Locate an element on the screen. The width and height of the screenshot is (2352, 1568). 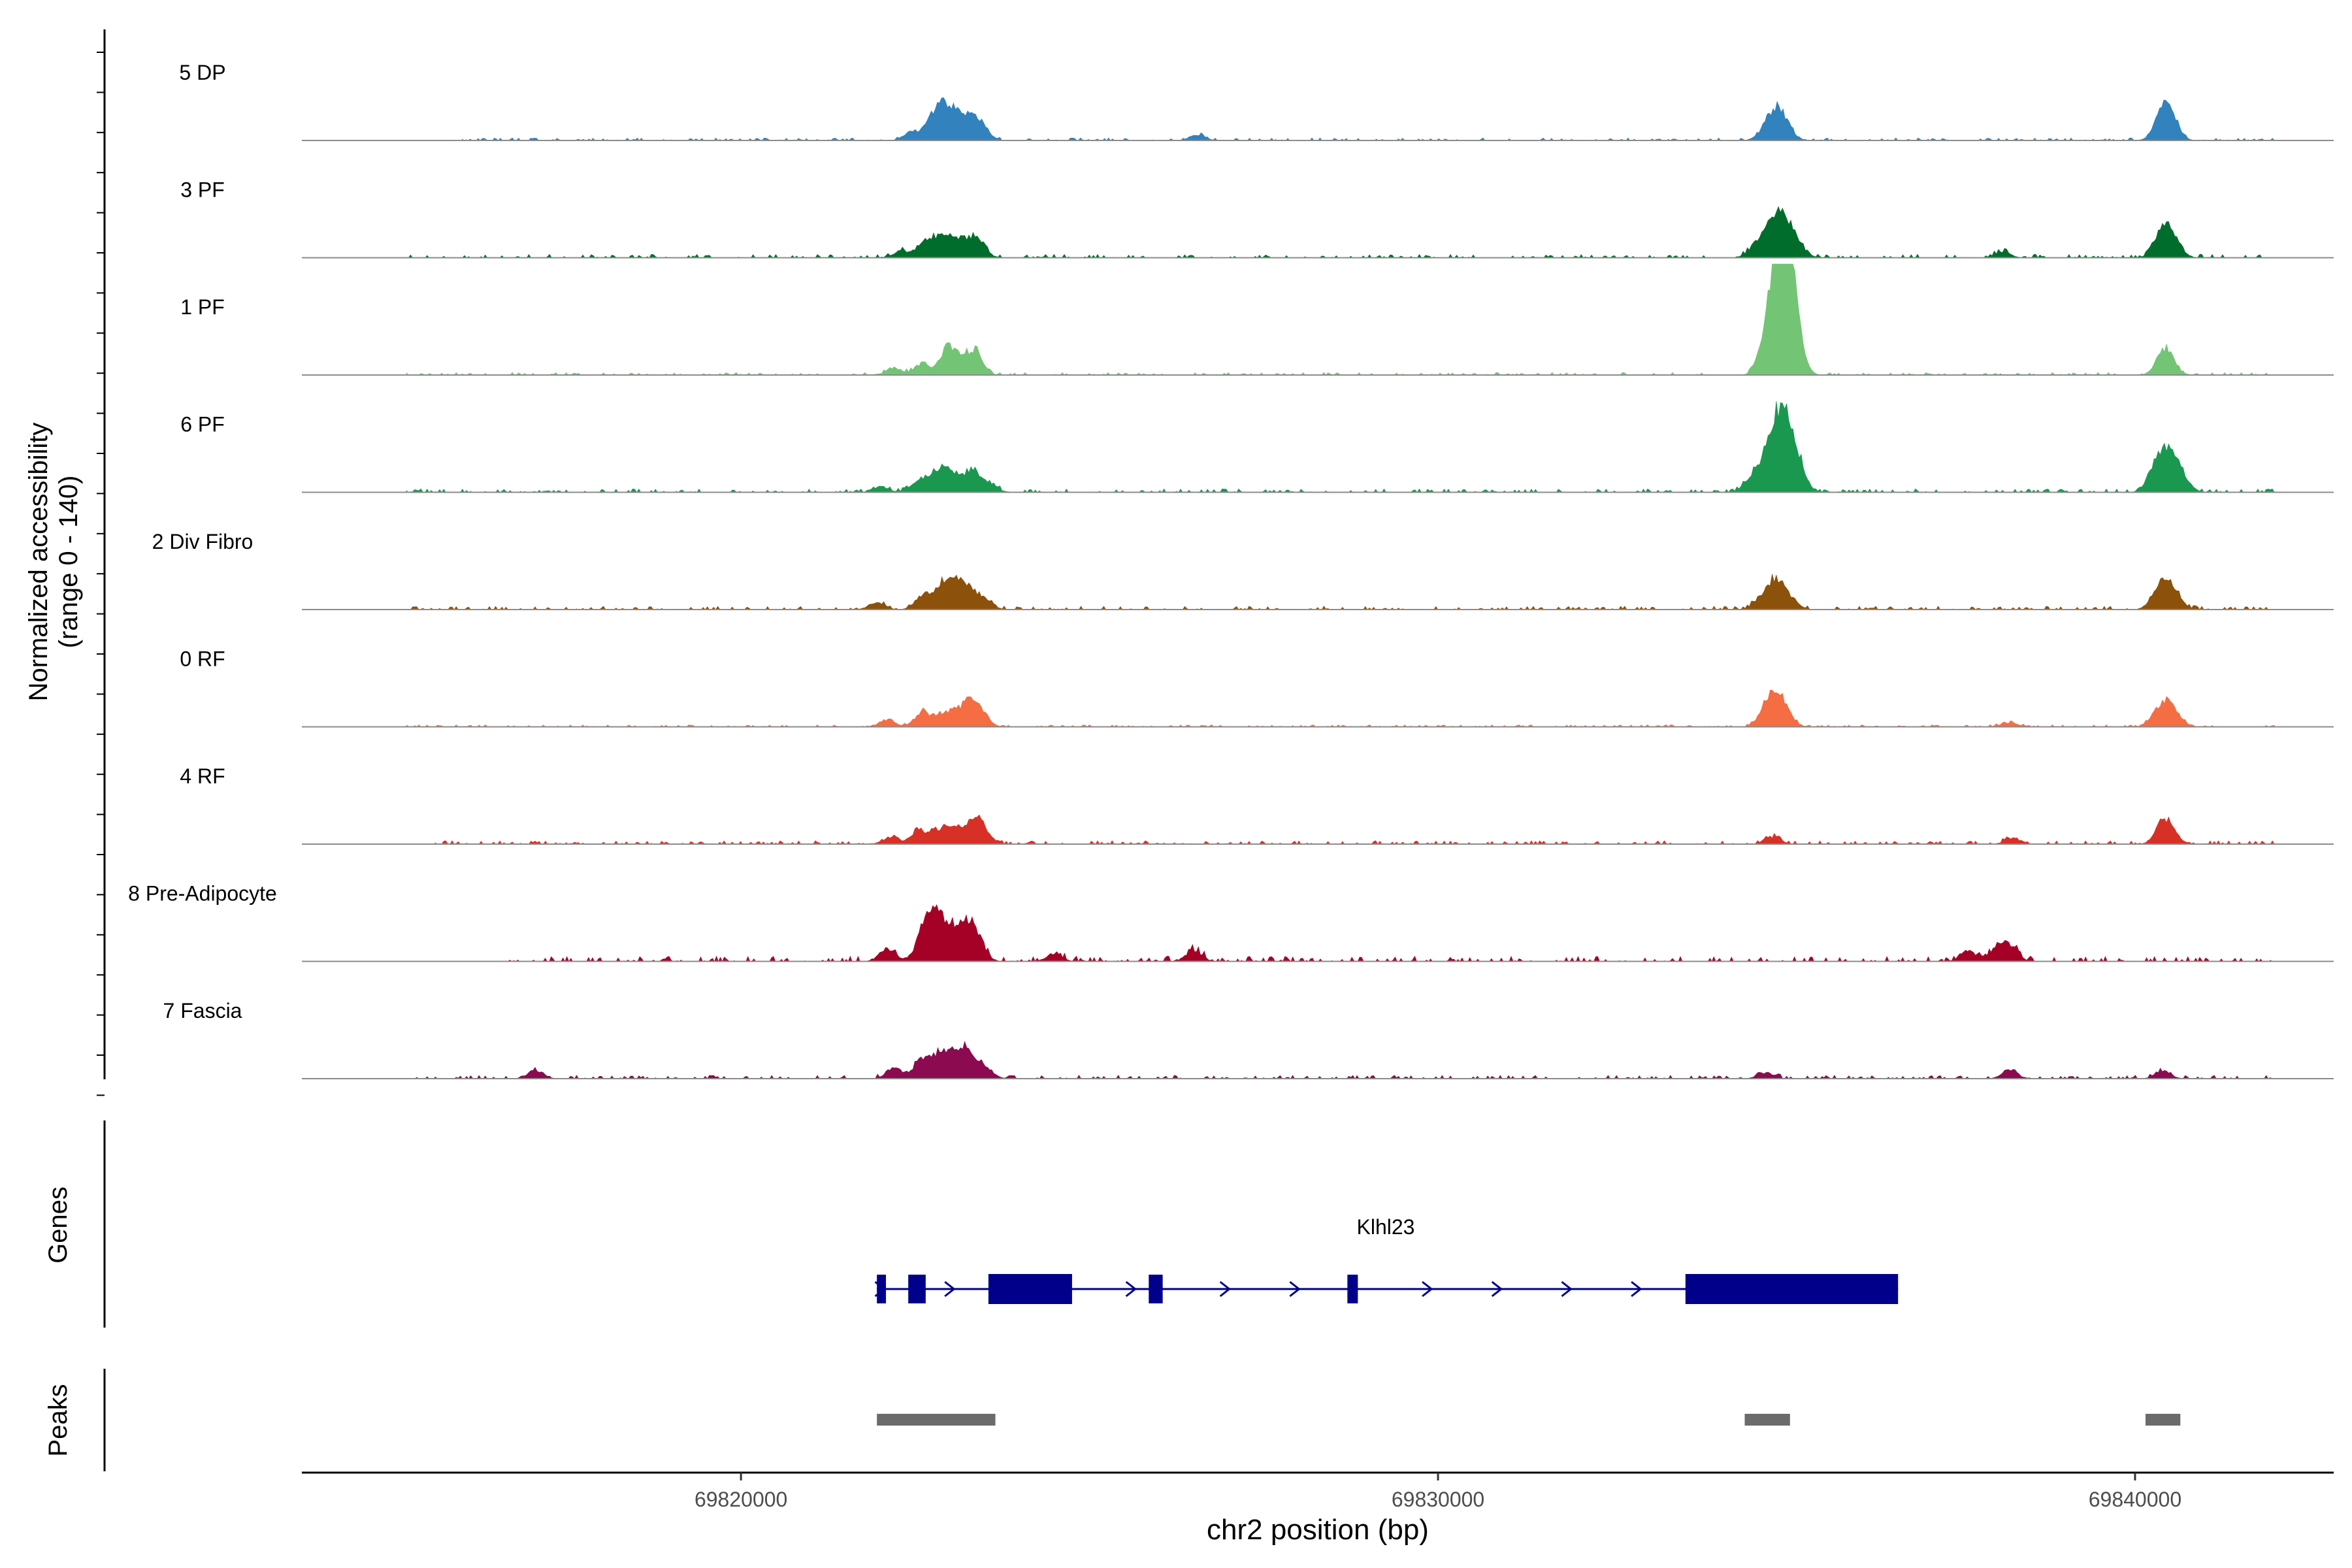
track-label: 4 RF is located at coordinates (202, 776).